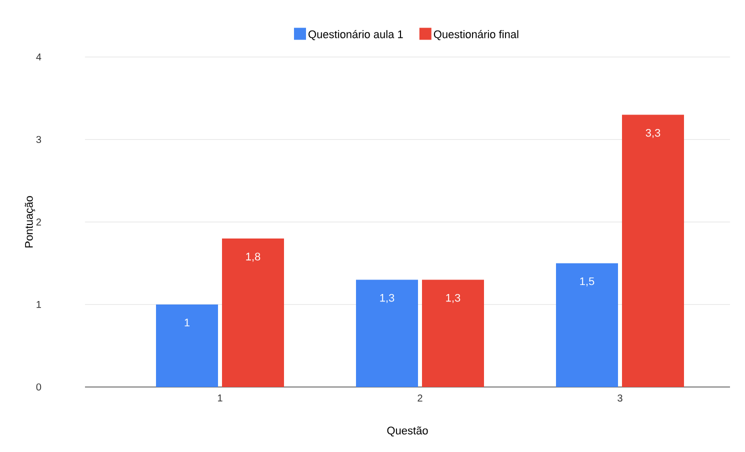  What do you see at coordinates (187, 322) in the screenshot?
I see `data-label: 1` at bounding box center [187, 322].